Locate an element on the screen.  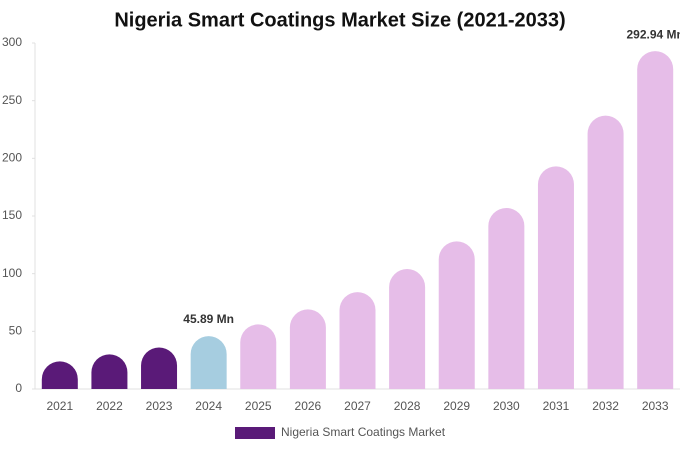
y-tick-label: 200 is located at coordinates (12, 158).